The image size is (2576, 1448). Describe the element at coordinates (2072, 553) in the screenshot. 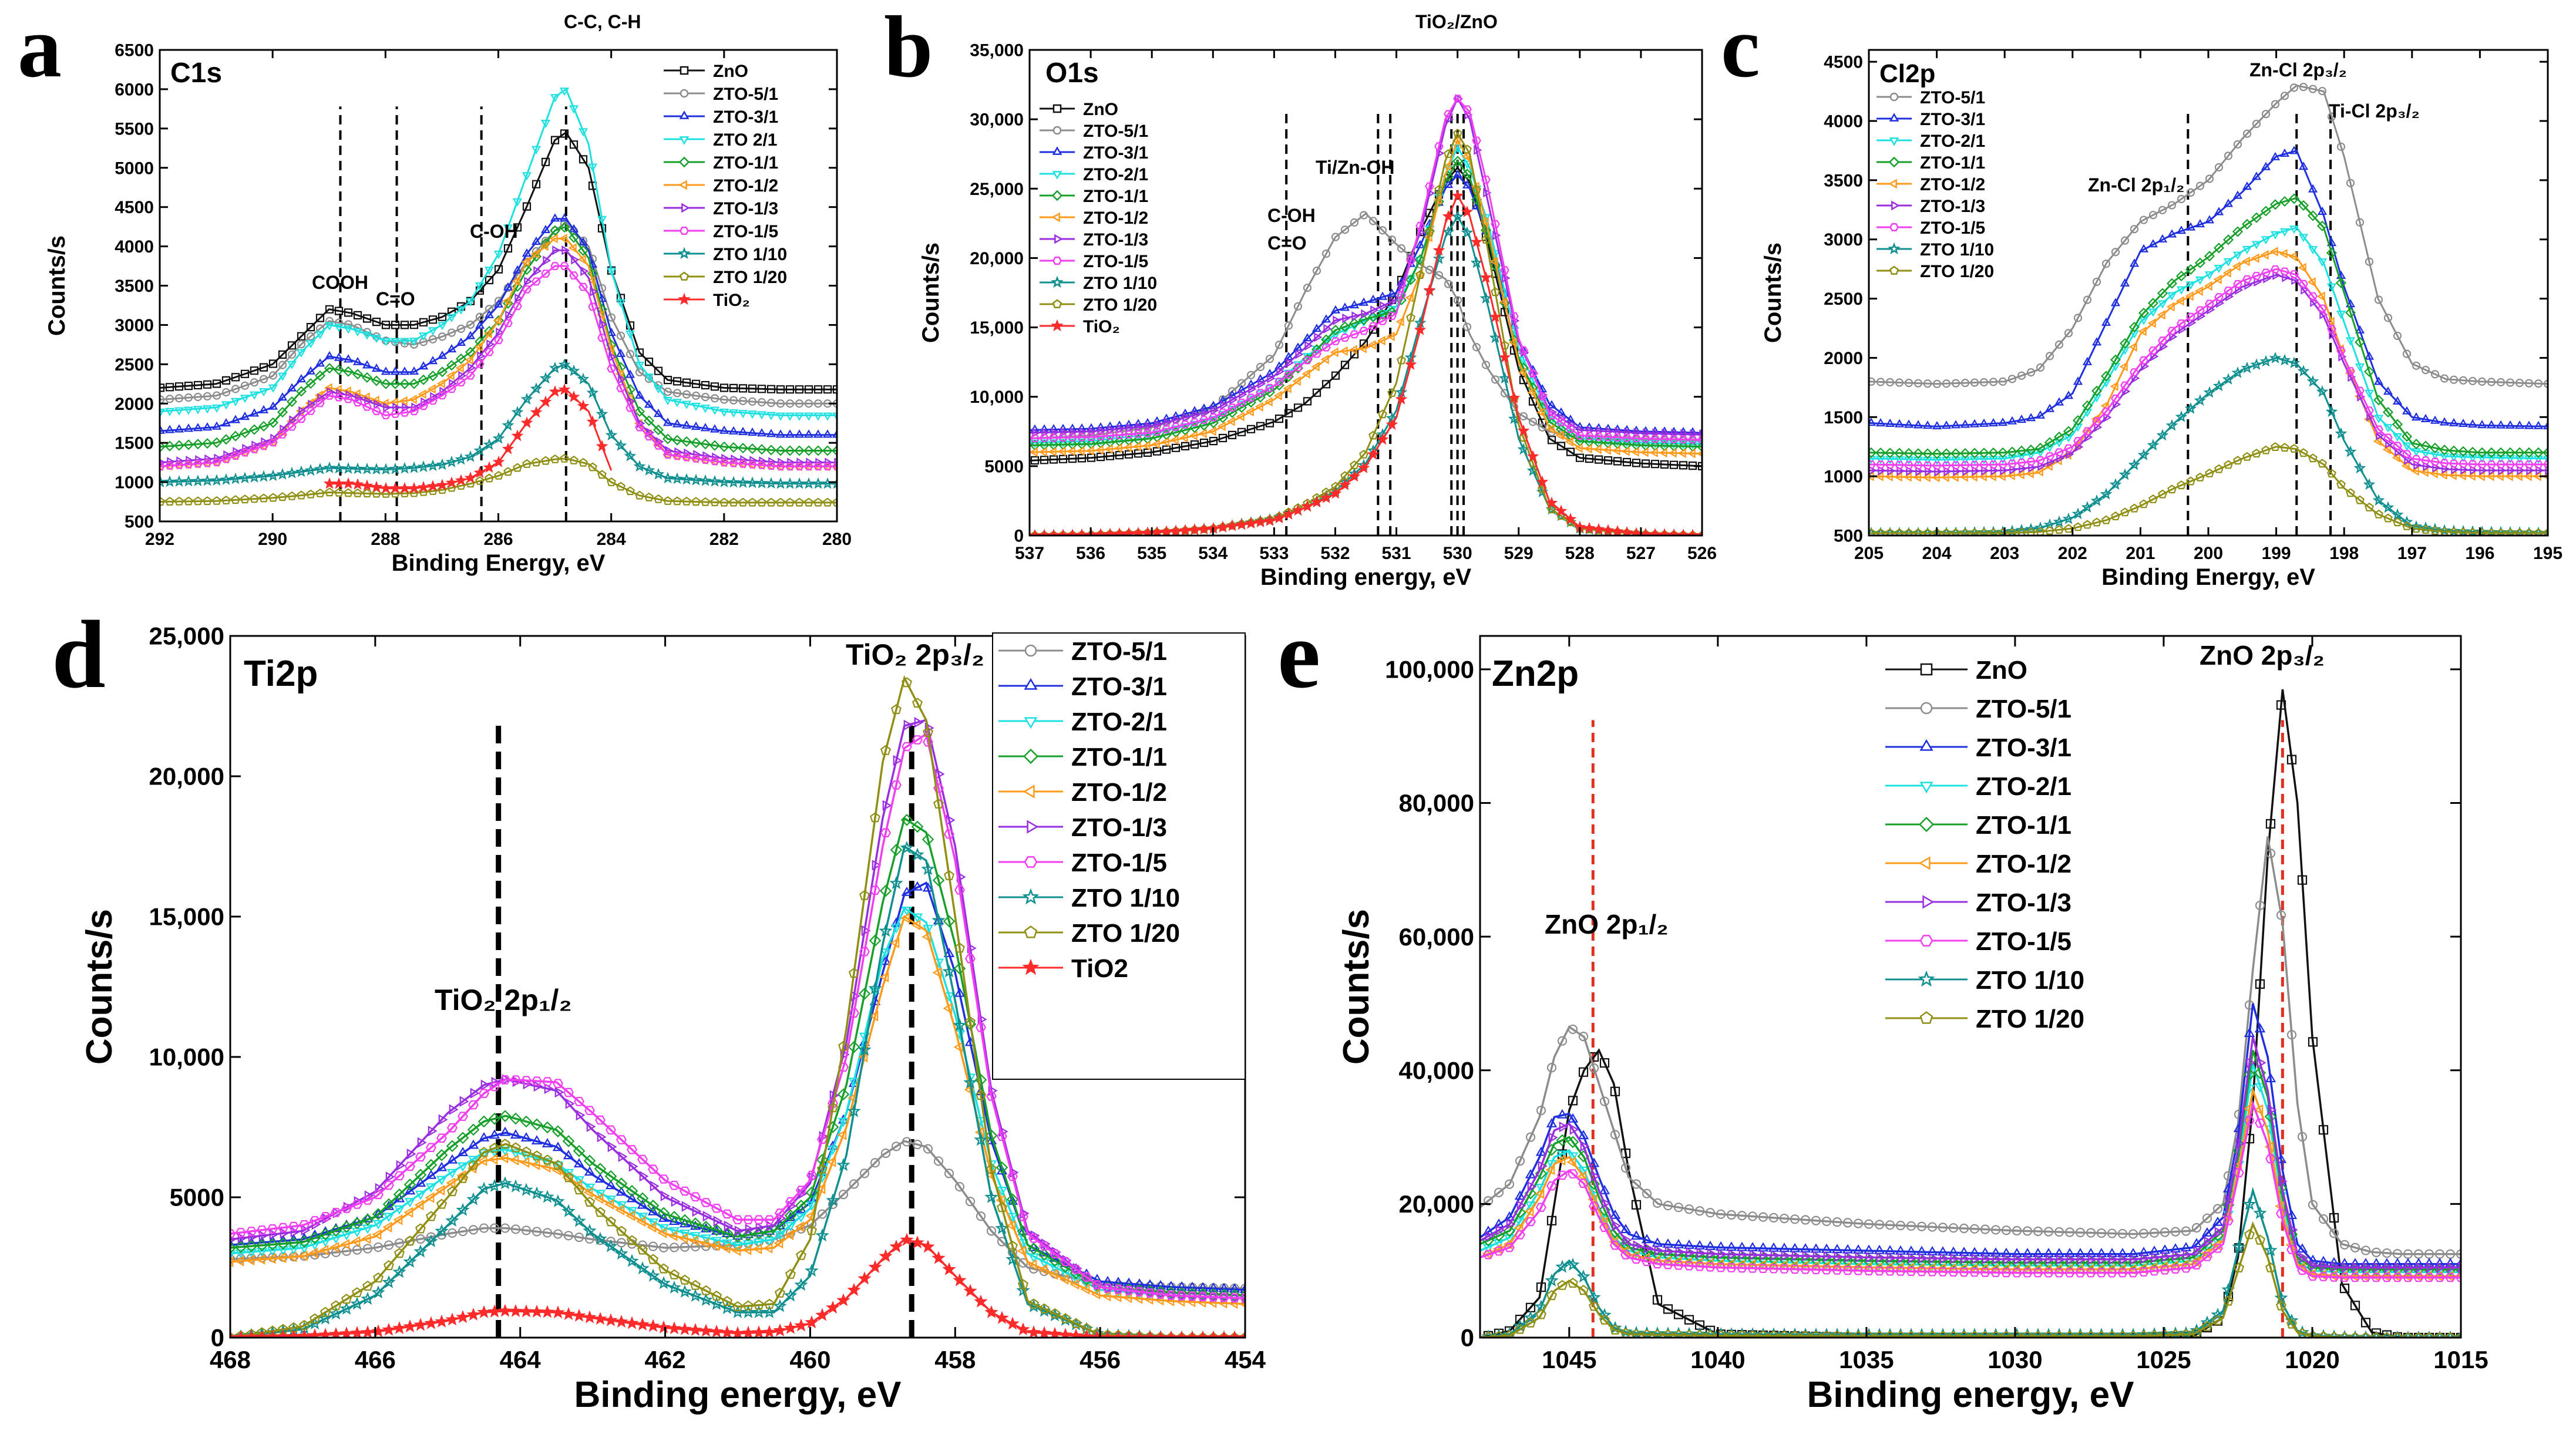

I see `x-tick-label: 202` at that location.